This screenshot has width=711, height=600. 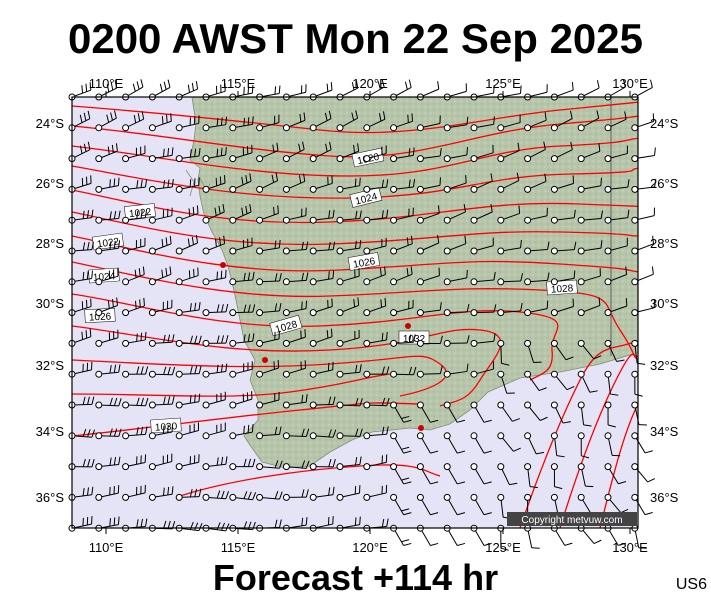 I want to click on svg-text: 1030, so click(x=166, y=427).